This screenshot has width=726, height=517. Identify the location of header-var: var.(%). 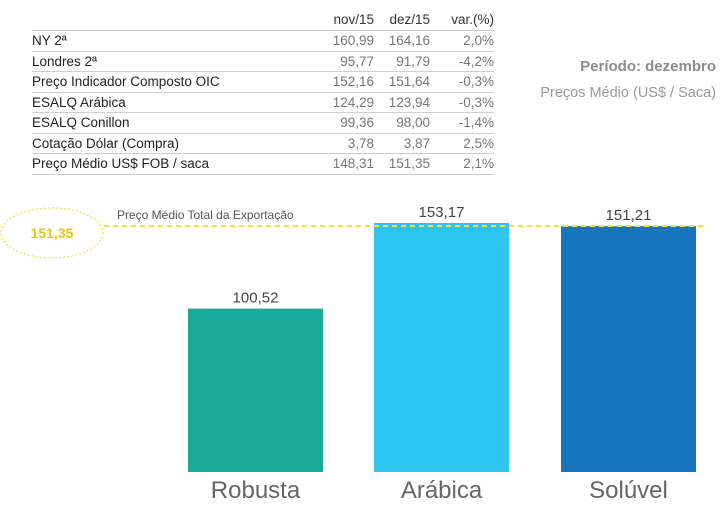
(472, 19).